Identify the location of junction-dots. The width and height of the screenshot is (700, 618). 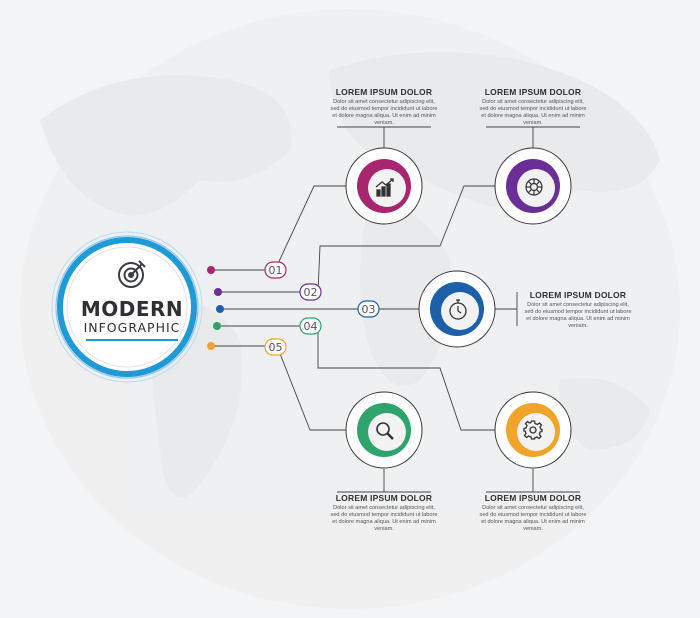
(215, 308).